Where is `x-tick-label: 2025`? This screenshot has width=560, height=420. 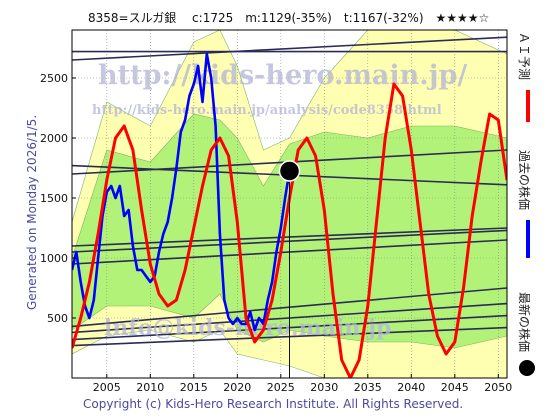
x-tick-label: 2025 is located at coordinates (281, 387).